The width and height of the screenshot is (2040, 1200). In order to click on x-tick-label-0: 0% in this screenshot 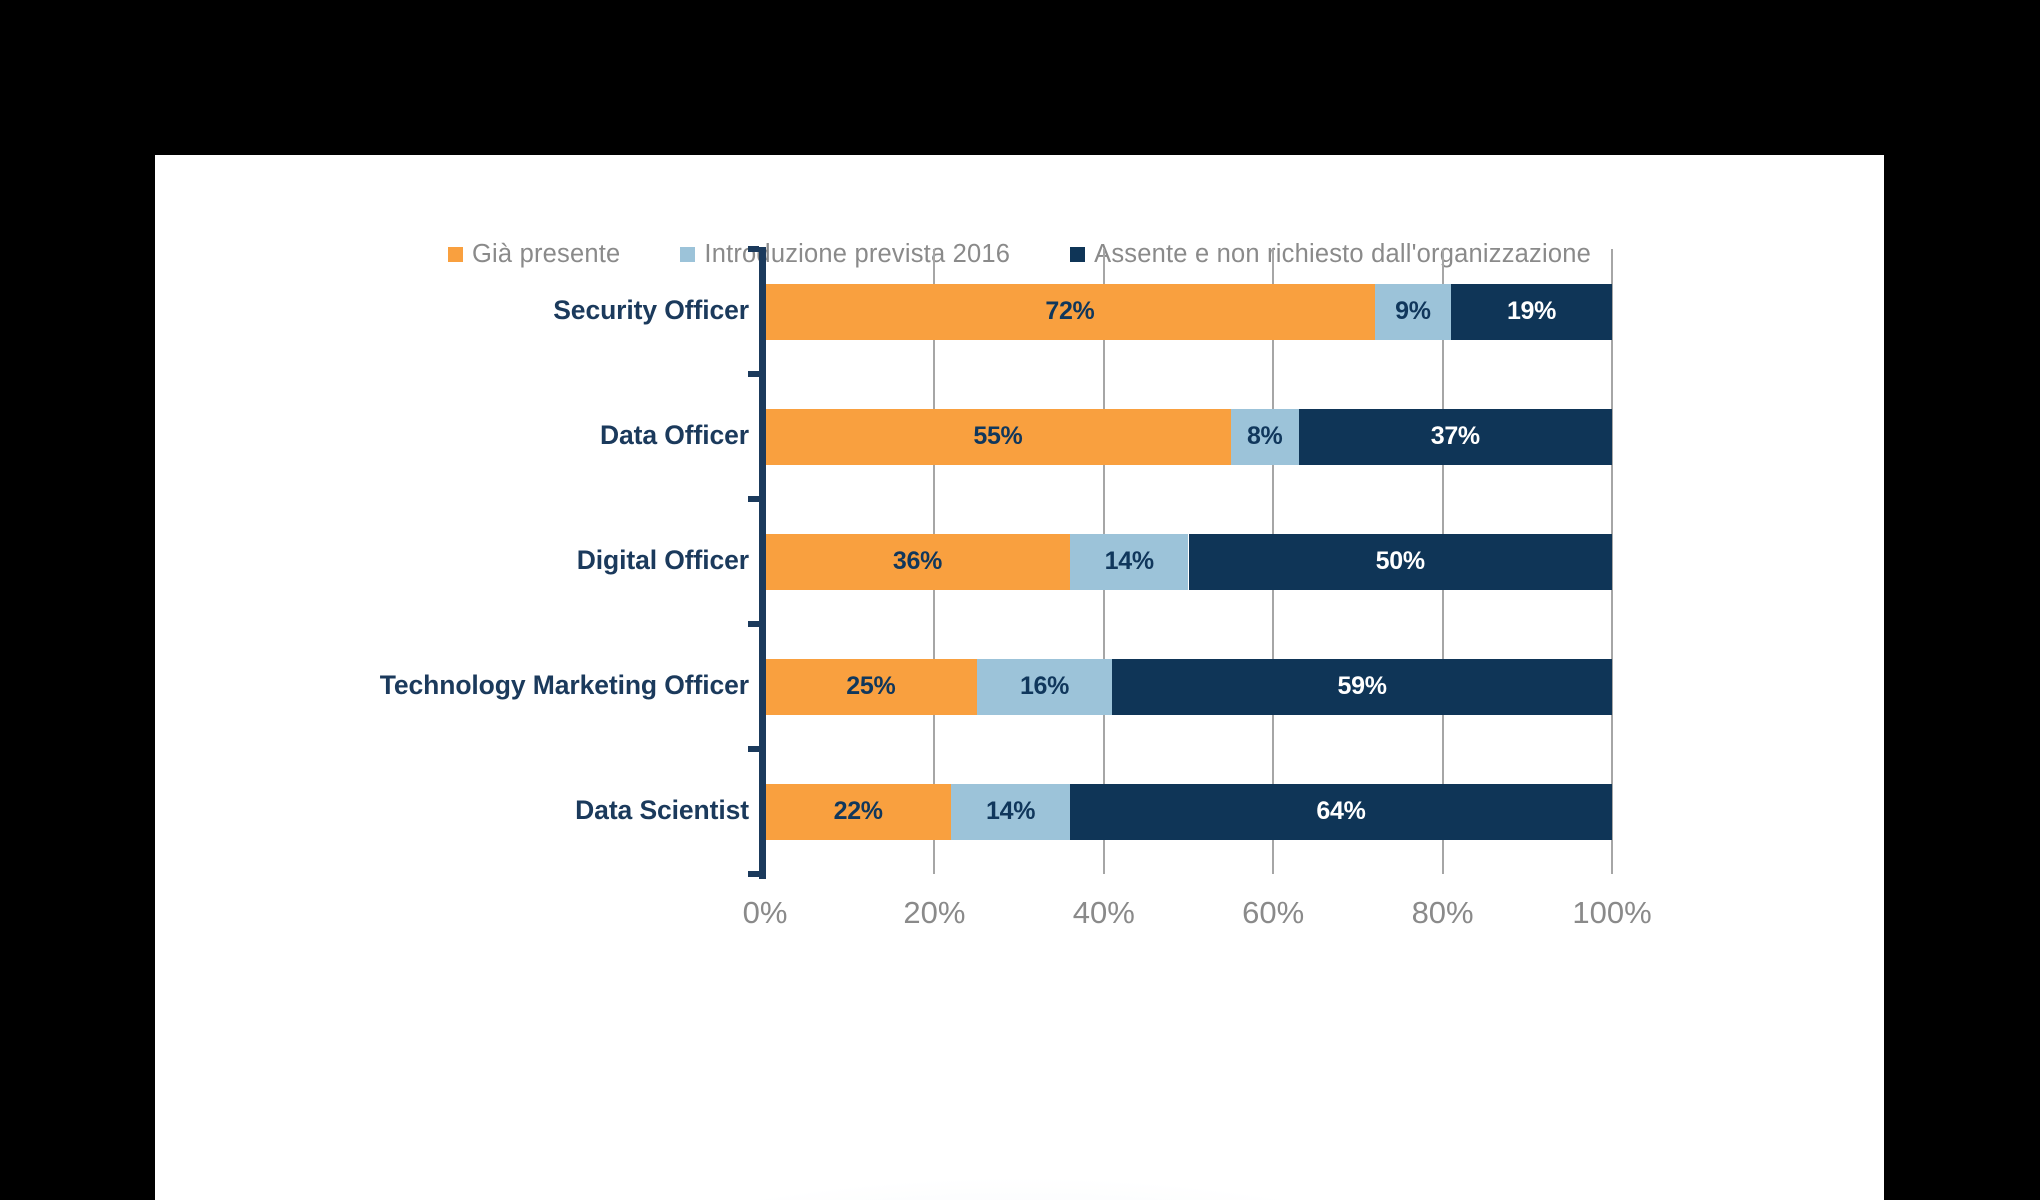, I will do `click(765, 912)`.